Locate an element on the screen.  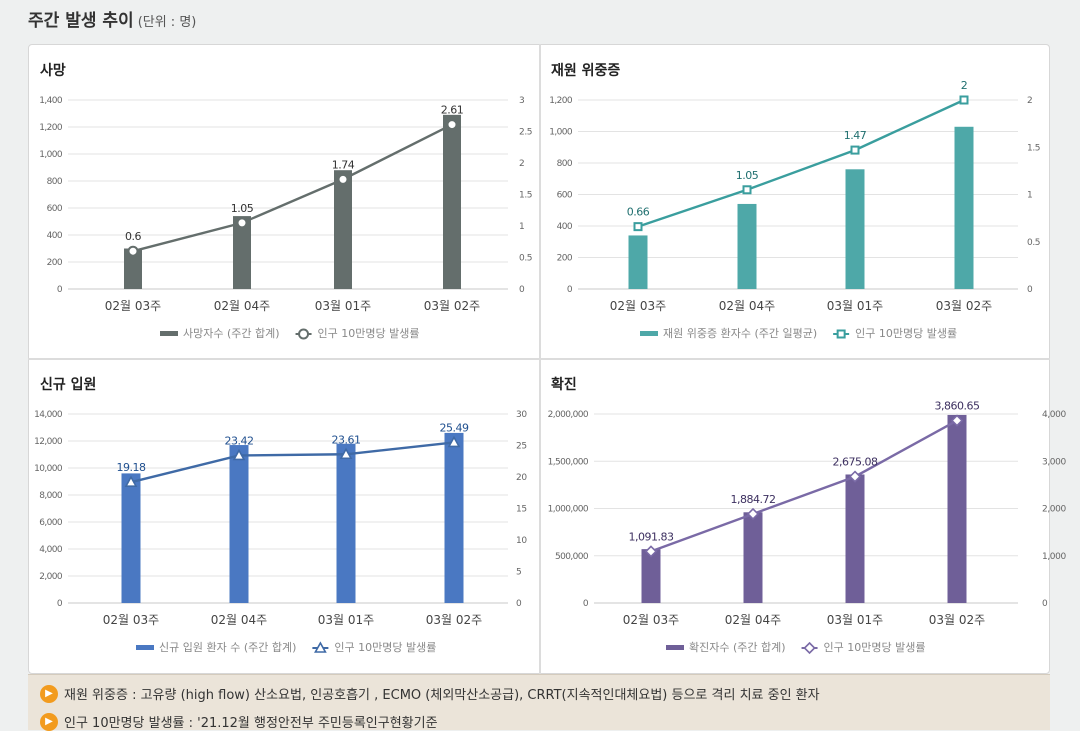
y-left-tick-label: 1,500,000 is located at coordinates (568, 462).